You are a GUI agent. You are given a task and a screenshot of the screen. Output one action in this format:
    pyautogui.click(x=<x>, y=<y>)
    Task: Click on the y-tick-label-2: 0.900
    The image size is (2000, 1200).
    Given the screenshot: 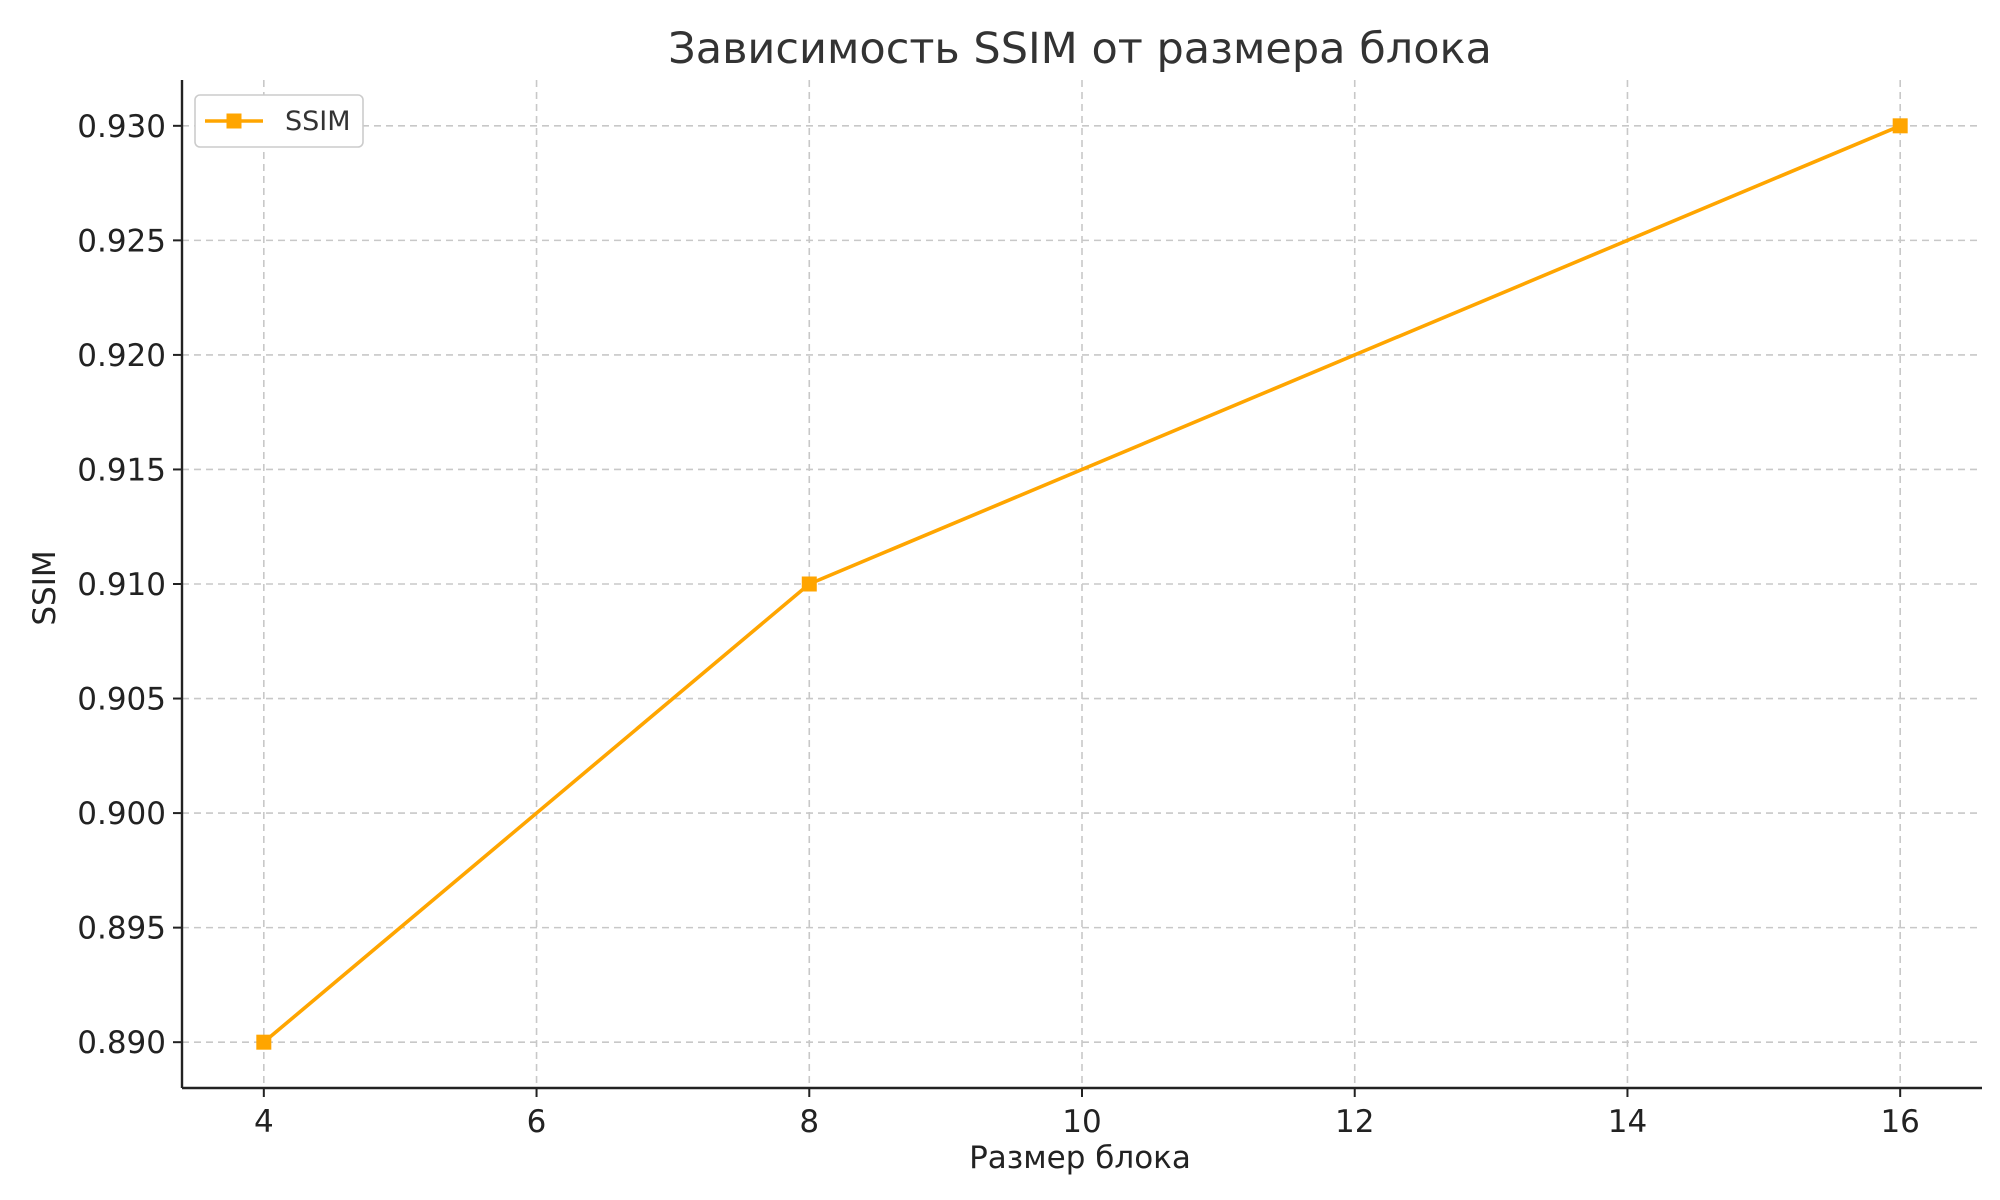 What is the action you would take?
    pyautogui.click(x=121, y=814)
    